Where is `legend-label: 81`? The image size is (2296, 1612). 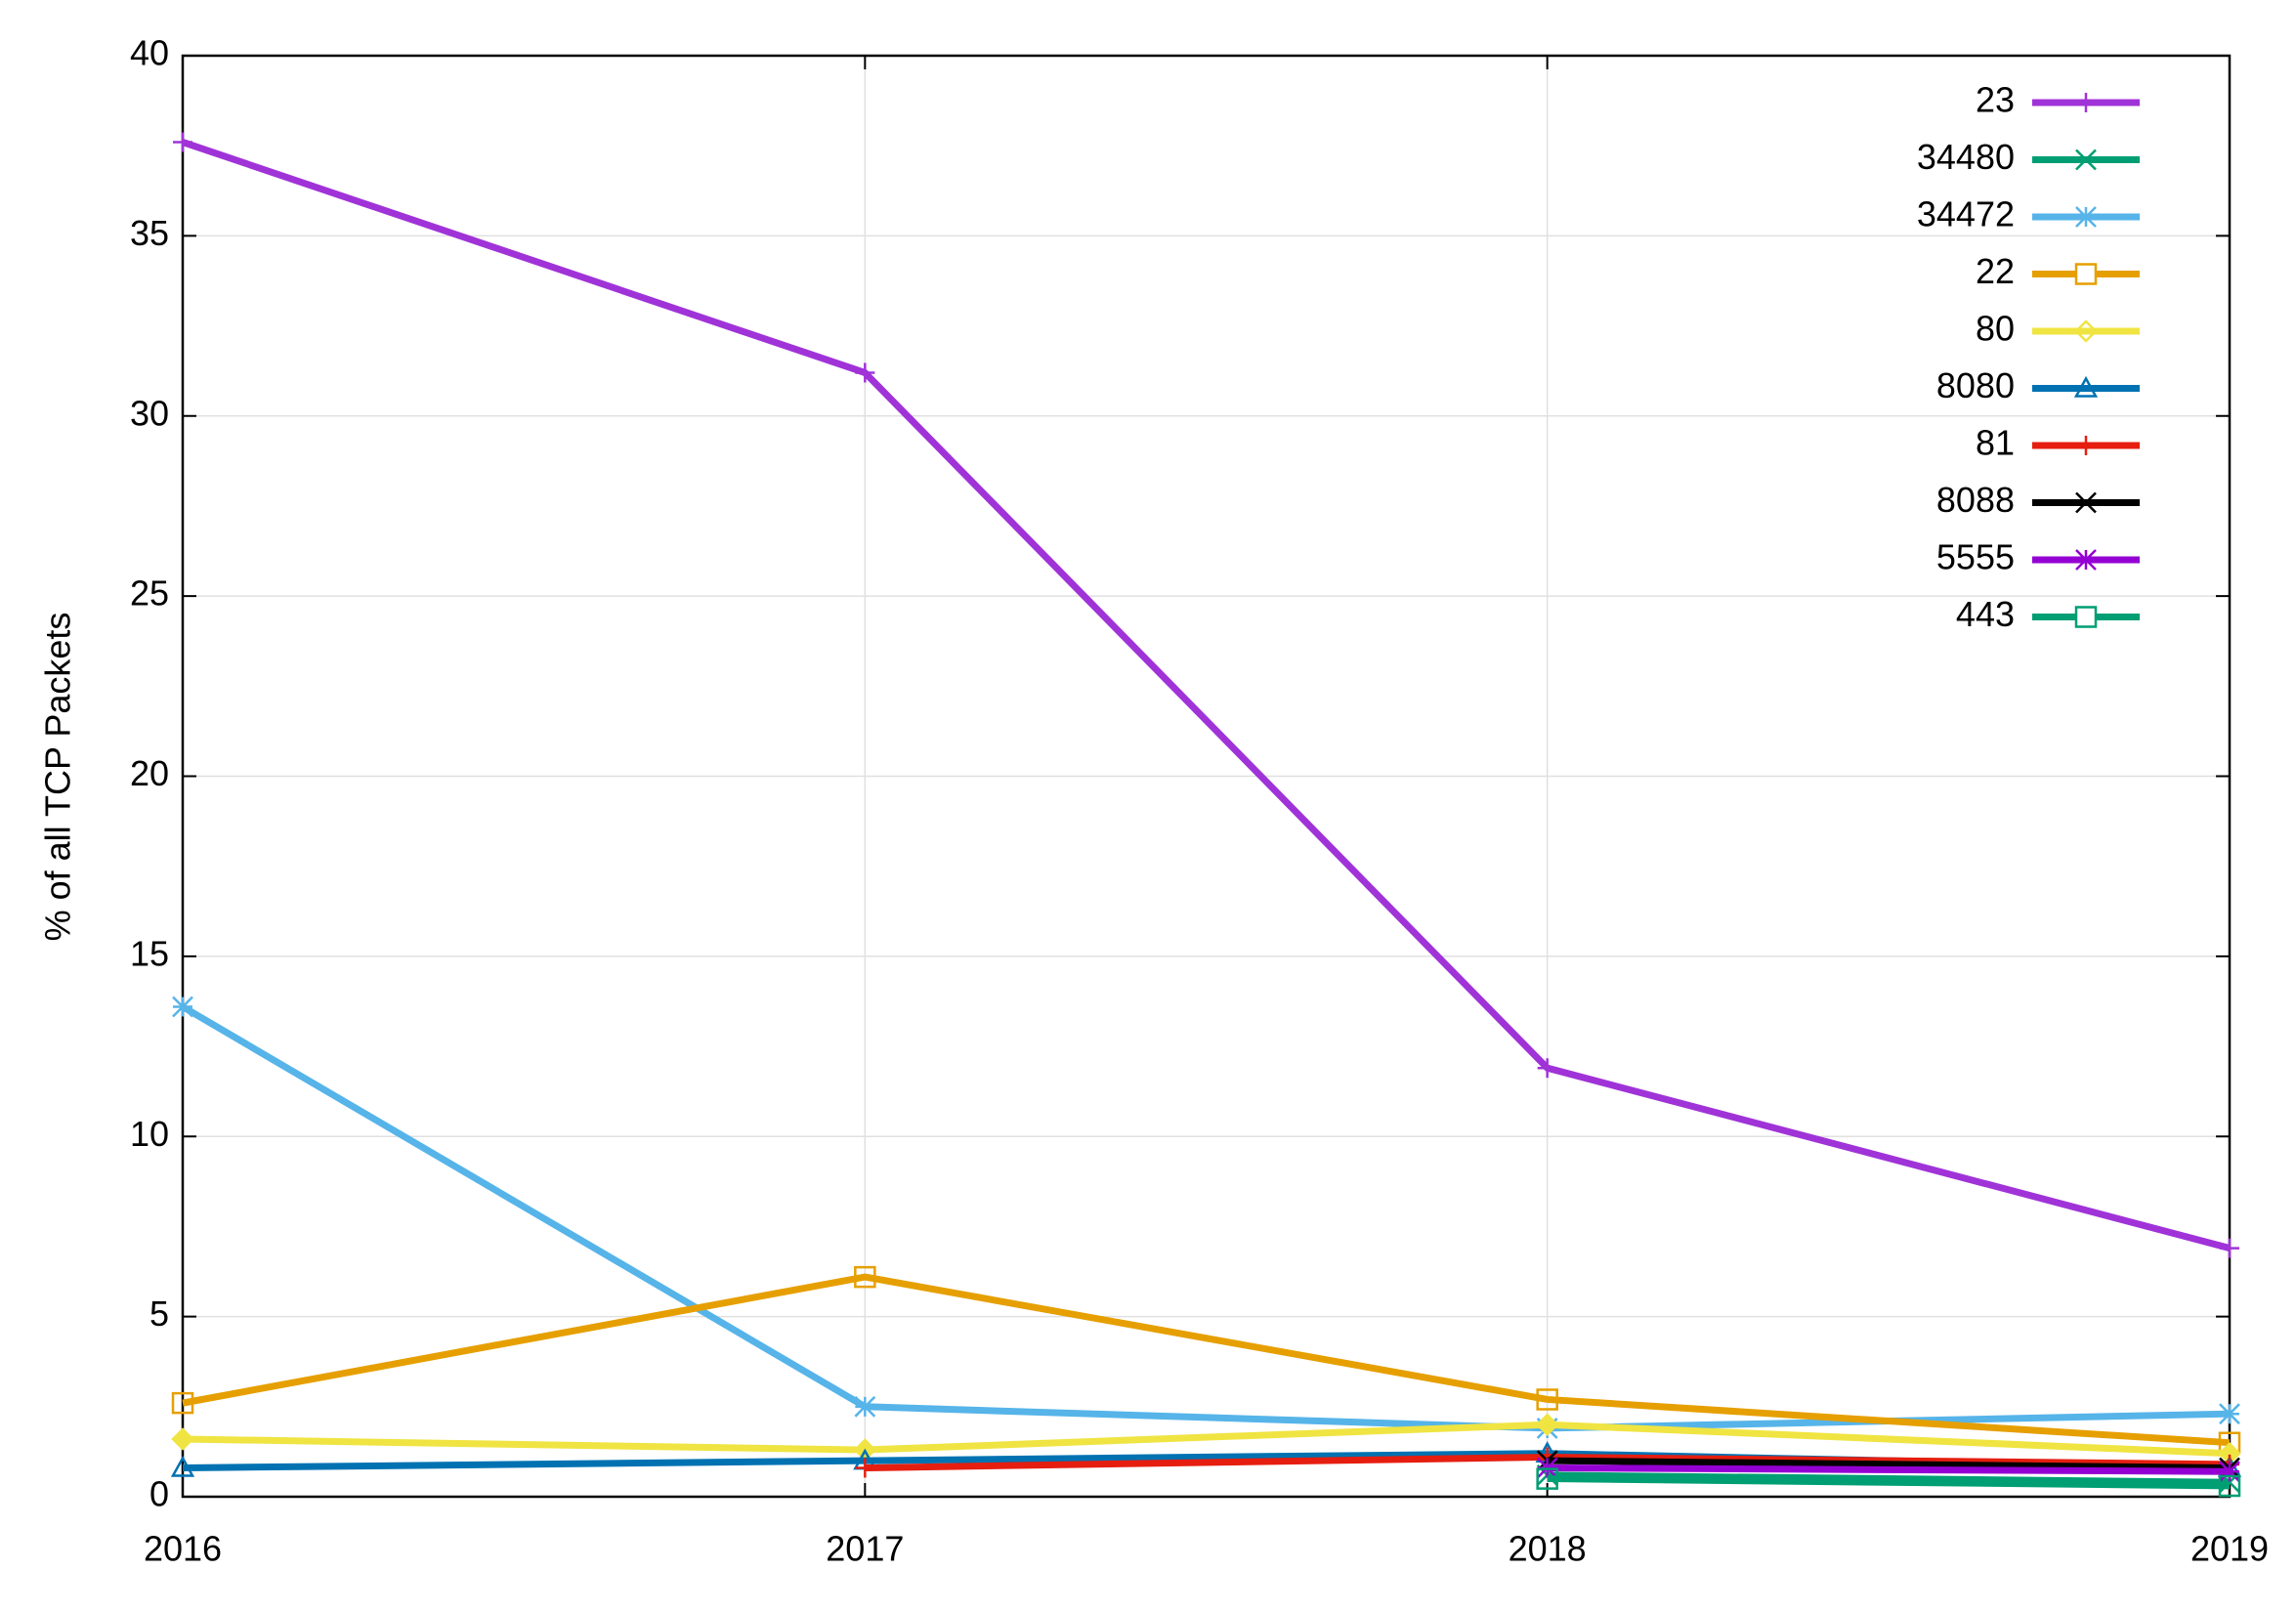
legend-label: 81 is located at coordinates (1996, 443).